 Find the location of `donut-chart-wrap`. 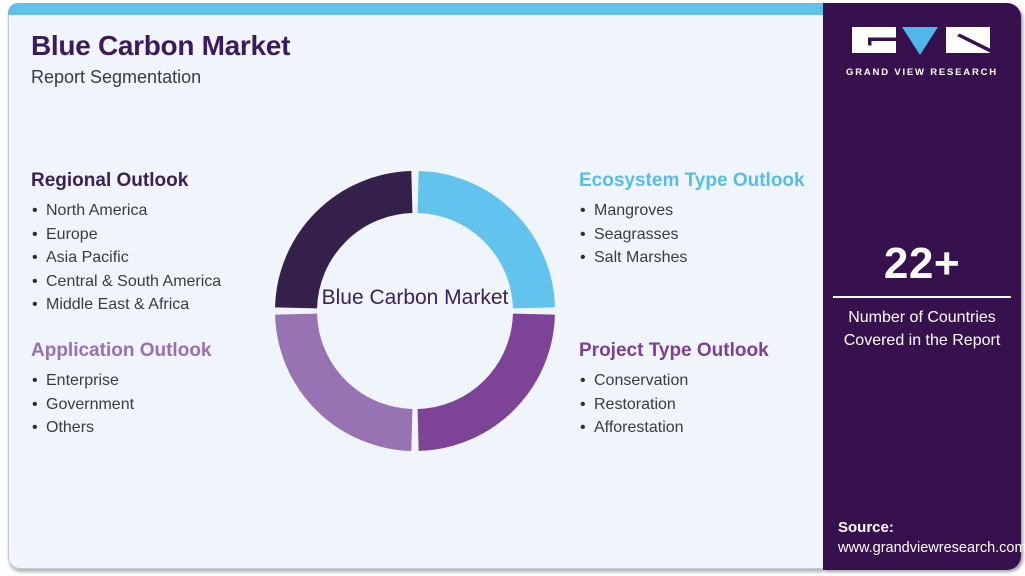

donut-chart-wrap is located at coordinates (415, 311).